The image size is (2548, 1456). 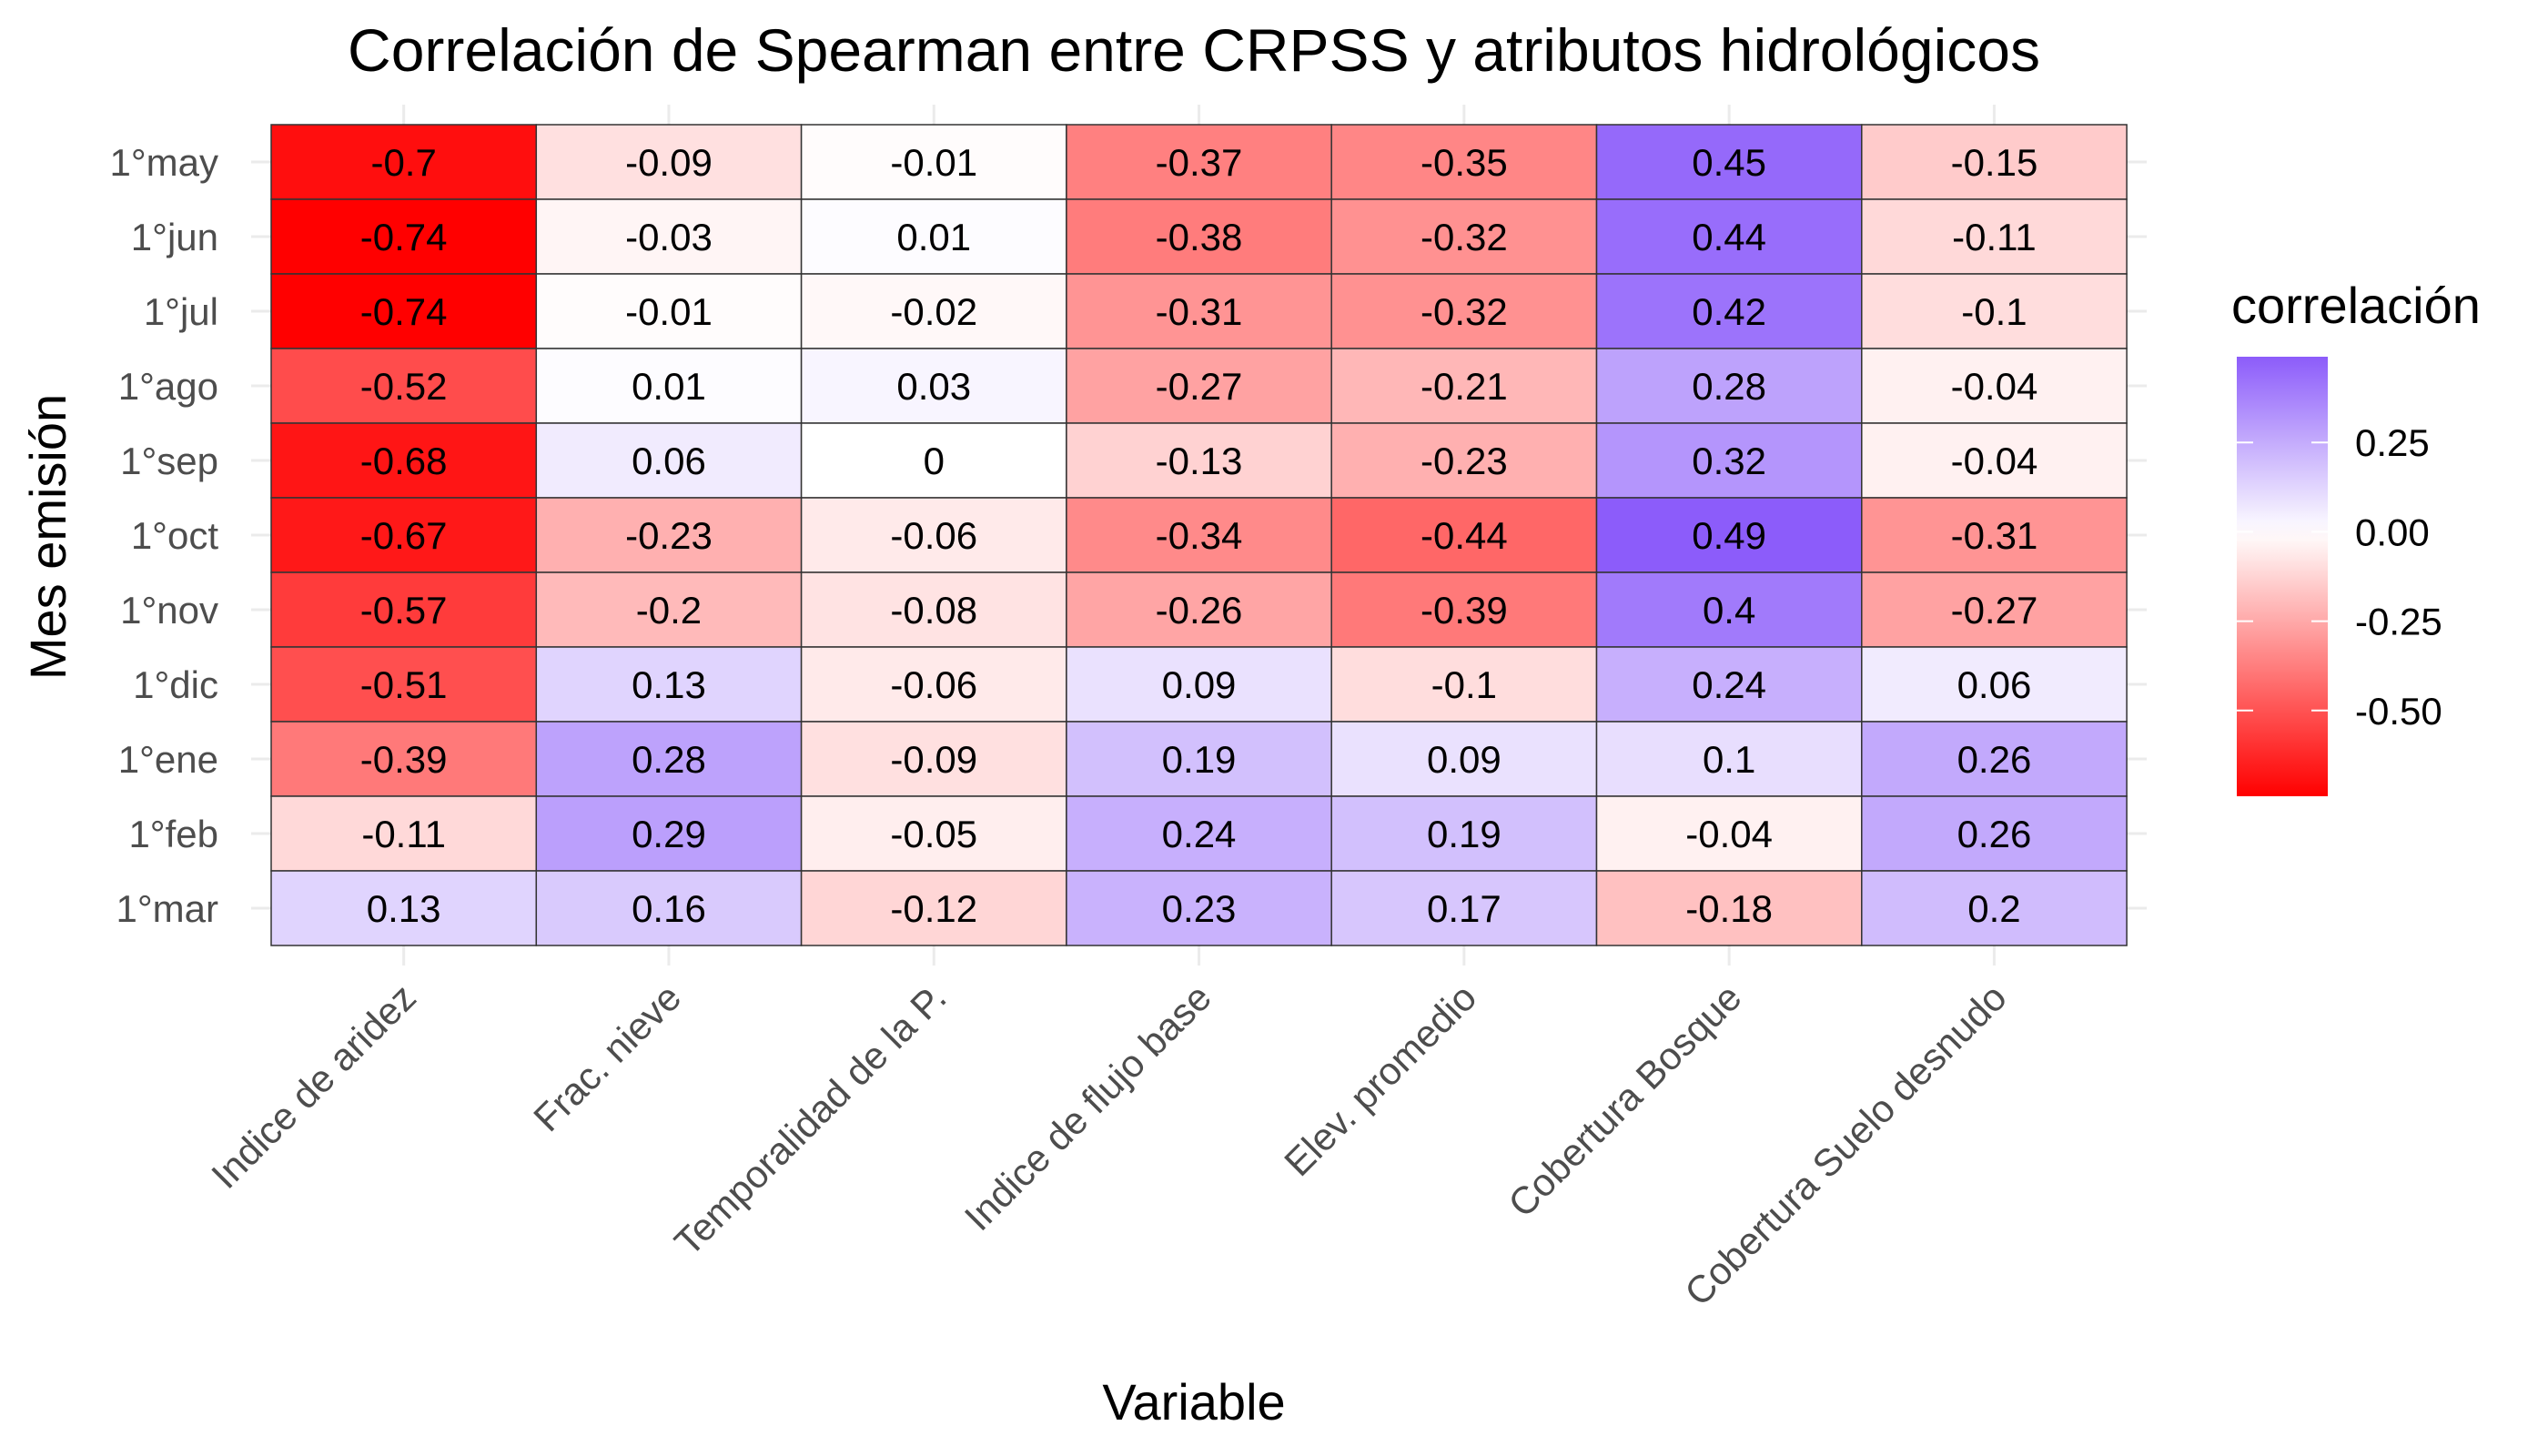 I want to click on y-tick-label: 1°dic, so click(x=175, y=685).